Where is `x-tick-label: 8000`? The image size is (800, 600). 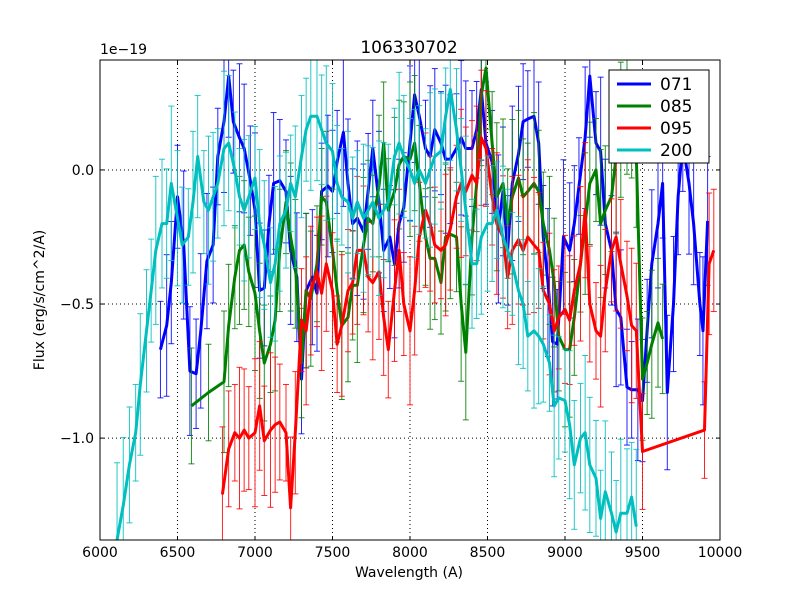
x-tick-label: 8000 is located at coordinates (410, 553).